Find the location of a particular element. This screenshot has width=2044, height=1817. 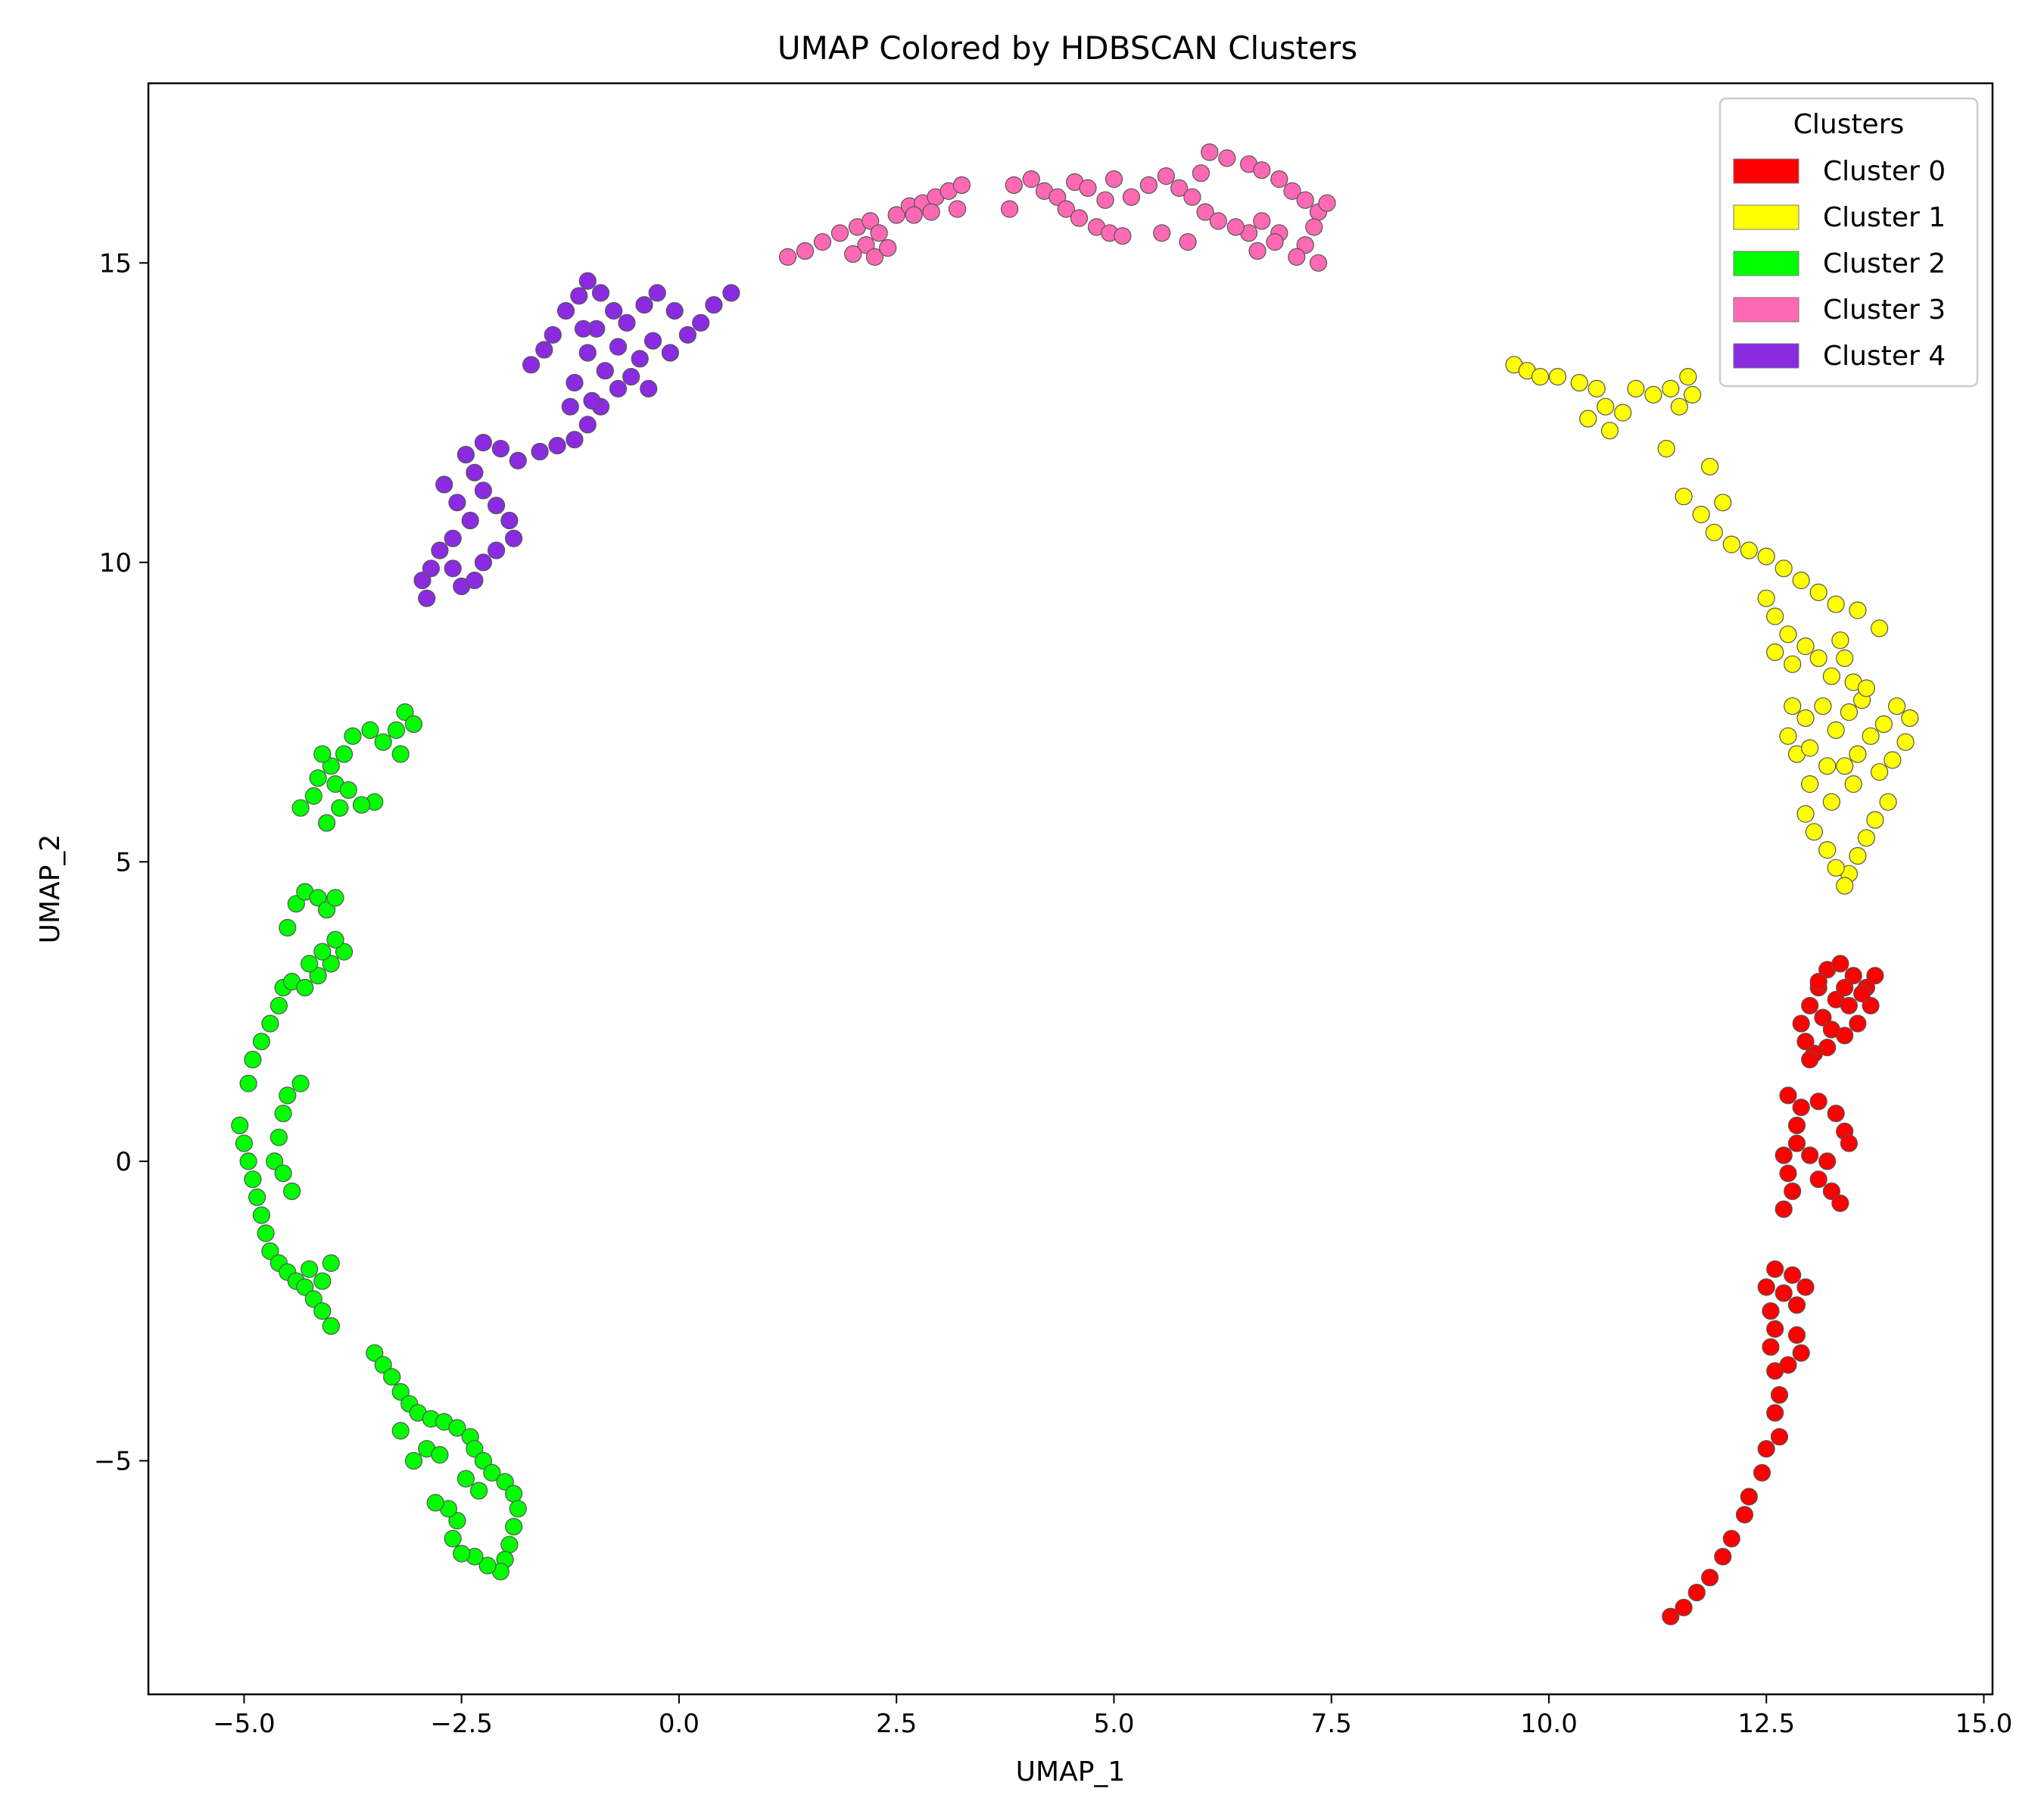

x-tick-label: −5.0 is located at coordinates (244, 1724).